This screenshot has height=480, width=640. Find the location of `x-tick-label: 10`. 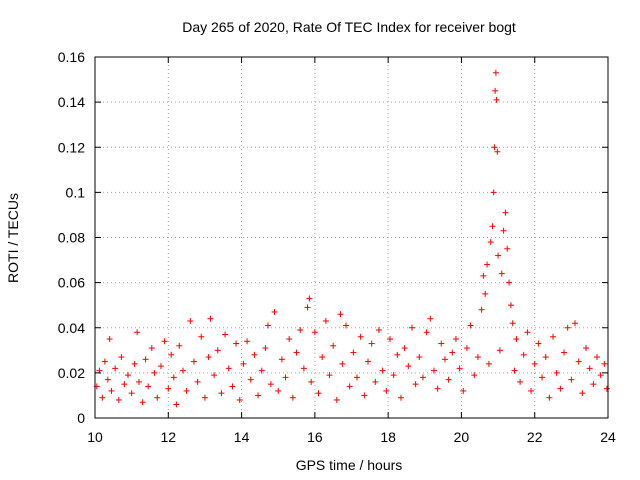

x-tick-label: 10 is located at coordinates (95, 437).